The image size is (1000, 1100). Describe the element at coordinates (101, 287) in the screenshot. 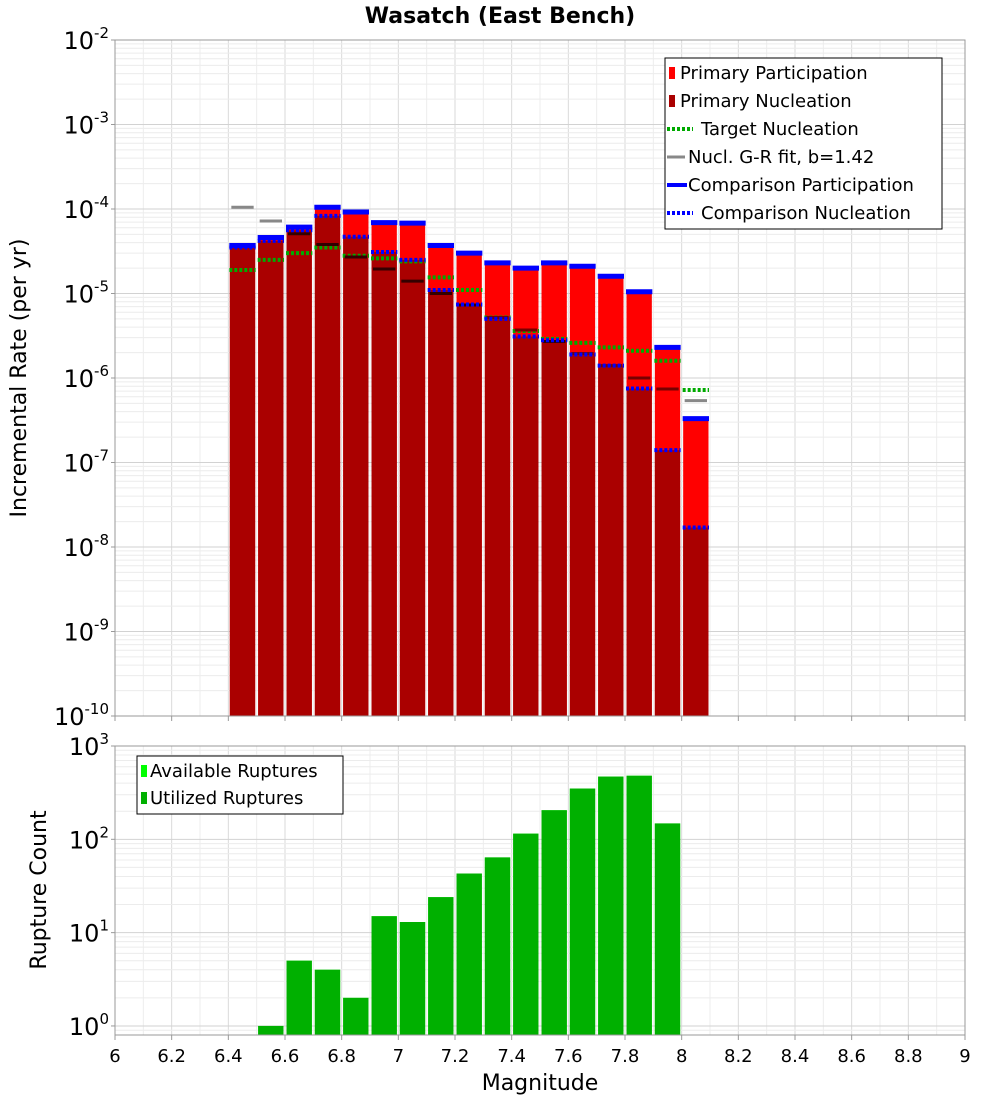

I see `y-tick-exponent: -5` at that location.